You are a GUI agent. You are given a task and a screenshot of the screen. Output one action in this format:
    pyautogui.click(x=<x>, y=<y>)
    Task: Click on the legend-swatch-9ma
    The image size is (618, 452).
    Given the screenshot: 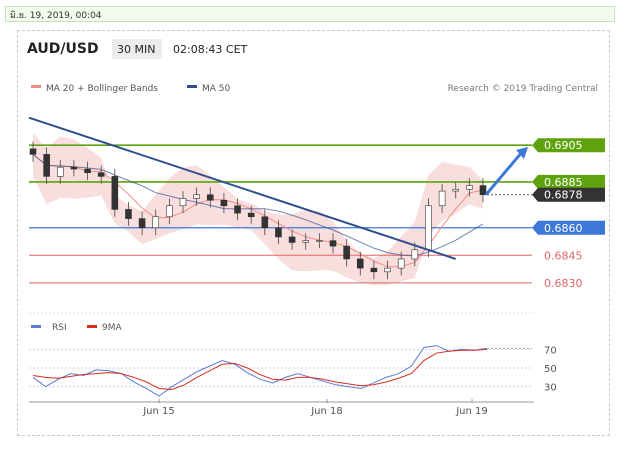 What is the action you would take?
    pyautogui.click(x=92, y=326)
    